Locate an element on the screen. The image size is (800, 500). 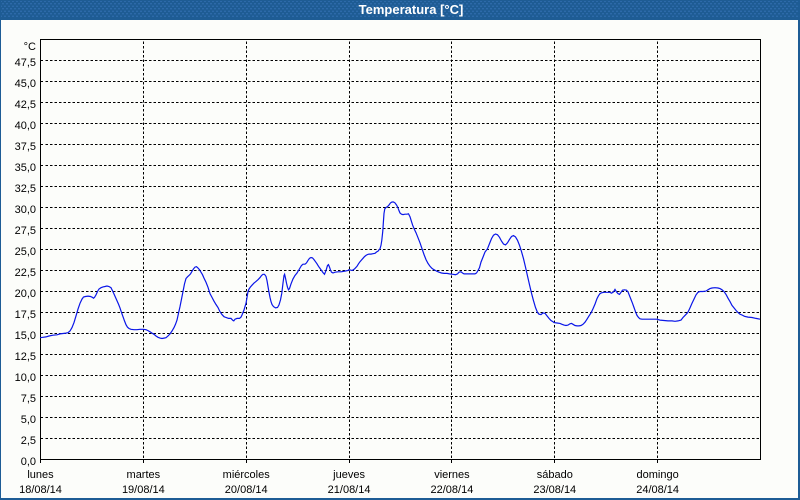
svg-text: 24/08/14 is located at coordinates (657, 490).